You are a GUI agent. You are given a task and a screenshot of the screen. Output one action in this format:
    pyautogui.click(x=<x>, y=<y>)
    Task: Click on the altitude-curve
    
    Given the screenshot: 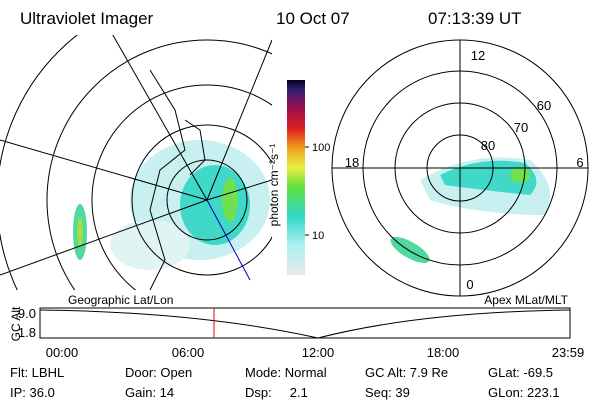 What is the action you would take?
    pyautogui.click(x=305, y=324)
    